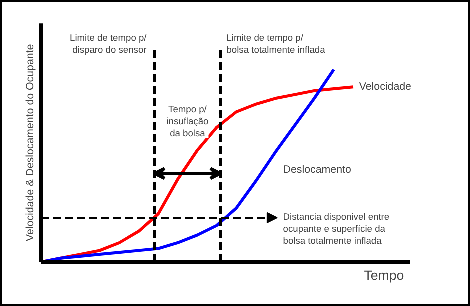 The image size is (470, 306). Describe the element at coordinates (317, 170) in the screenshot. I see `series-label: Deslocamento` at that location.